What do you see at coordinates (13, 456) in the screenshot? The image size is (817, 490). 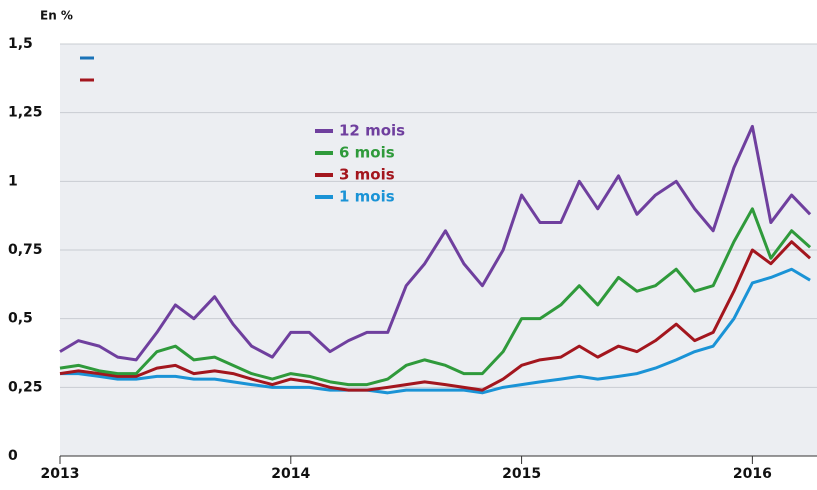 I see `y-tick-label: 0` at bounding box center [13, 456].